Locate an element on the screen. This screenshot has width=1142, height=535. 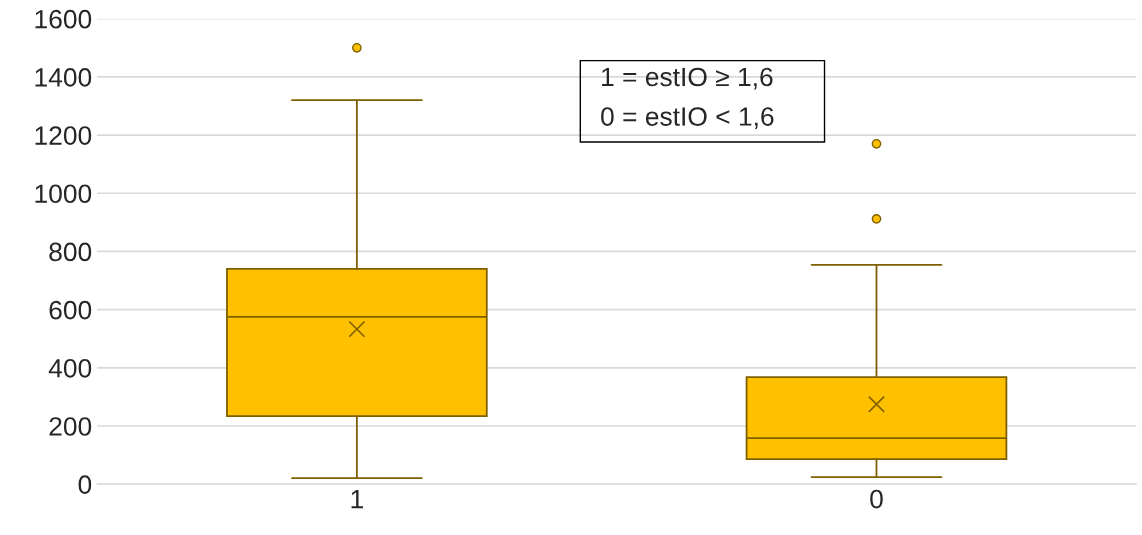
y-tick-label: 200 is located at coordinates (70, 426).